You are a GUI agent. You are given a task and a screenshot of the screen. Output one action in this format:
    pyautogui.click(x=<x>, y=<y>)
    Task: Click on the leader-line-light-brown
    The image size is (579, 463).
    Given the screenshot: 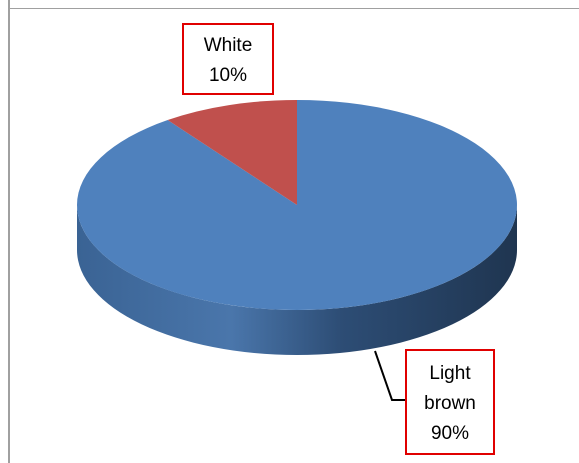 What is the action you would take?
    pyautogui.click(x=390, y=375)
    